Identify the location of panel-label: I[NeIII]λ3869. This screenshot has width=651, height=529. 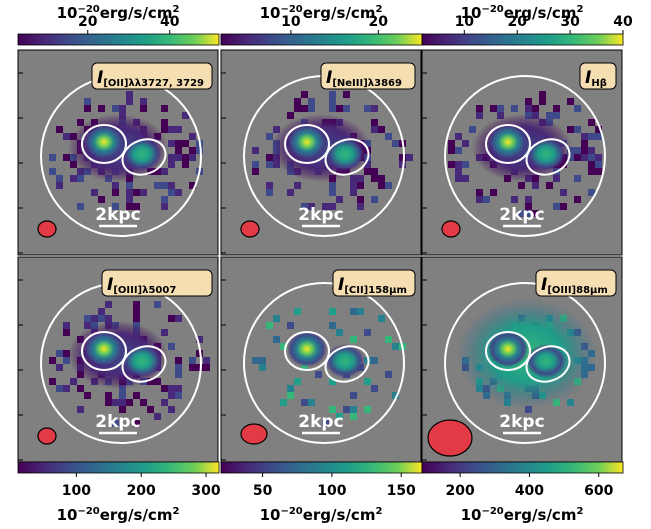
(364, 78).